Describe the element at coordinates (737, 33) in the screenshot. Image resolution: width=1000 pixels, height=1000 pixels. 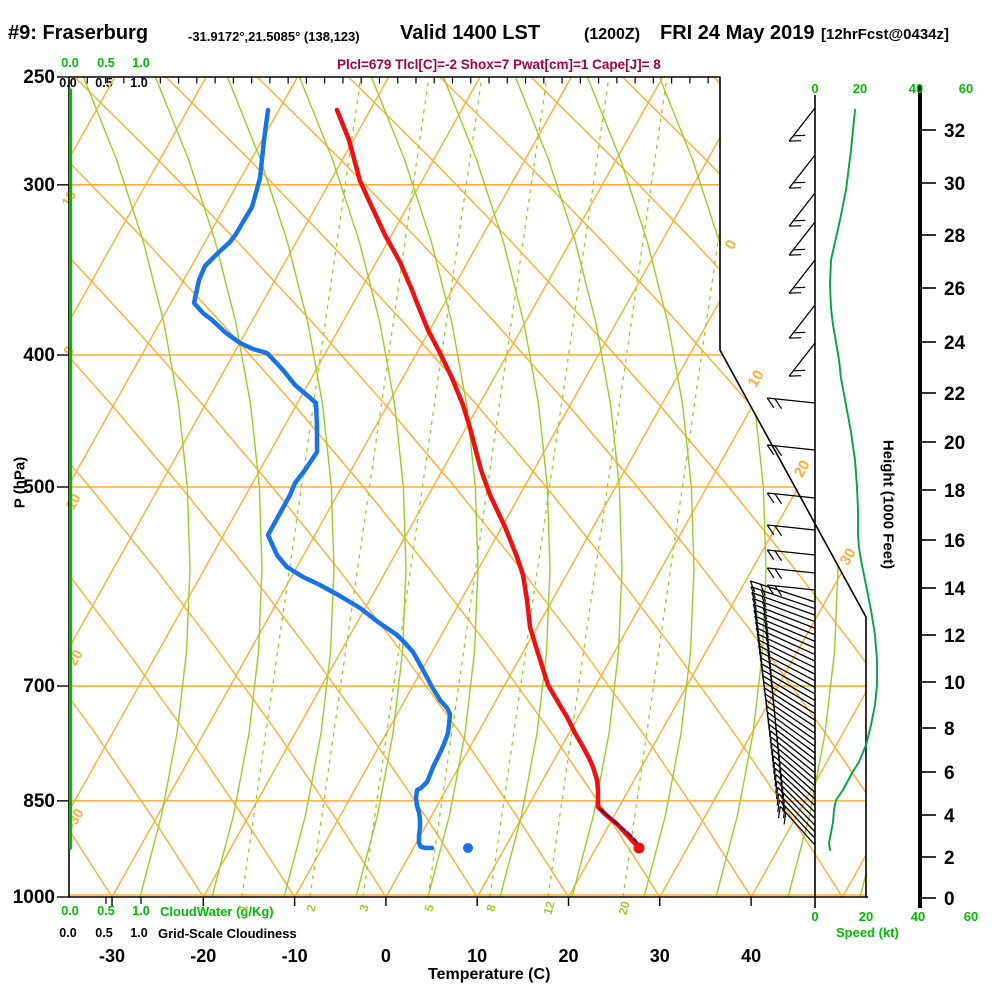
I see `valid-date: FRI 24 May 2019` at that location.